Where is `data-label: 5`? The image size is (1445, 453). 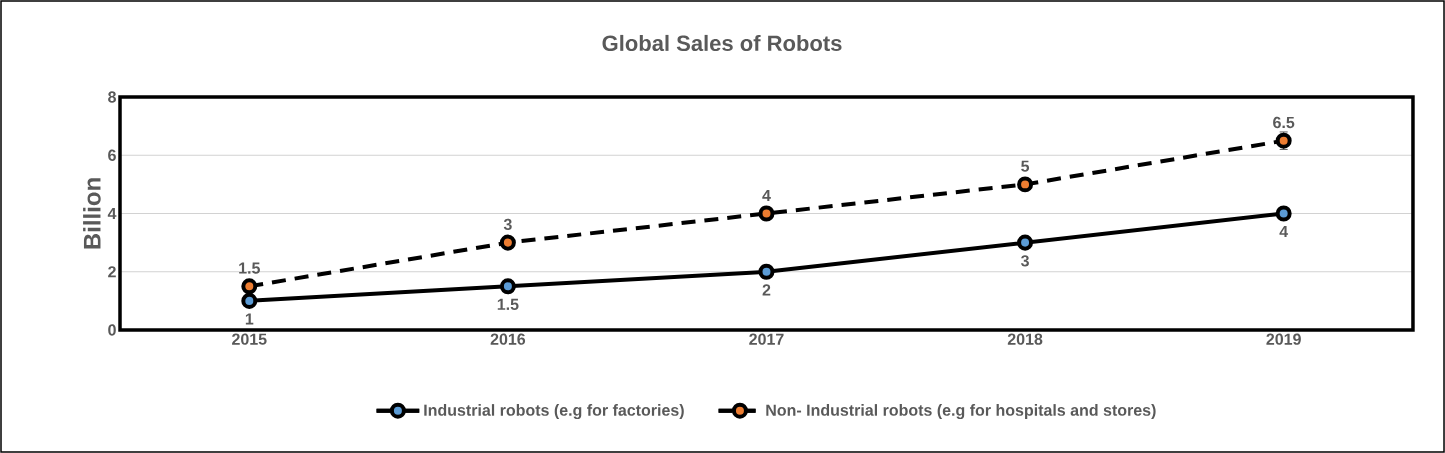 data-label: 5 is located at coordinates (1025, 166).